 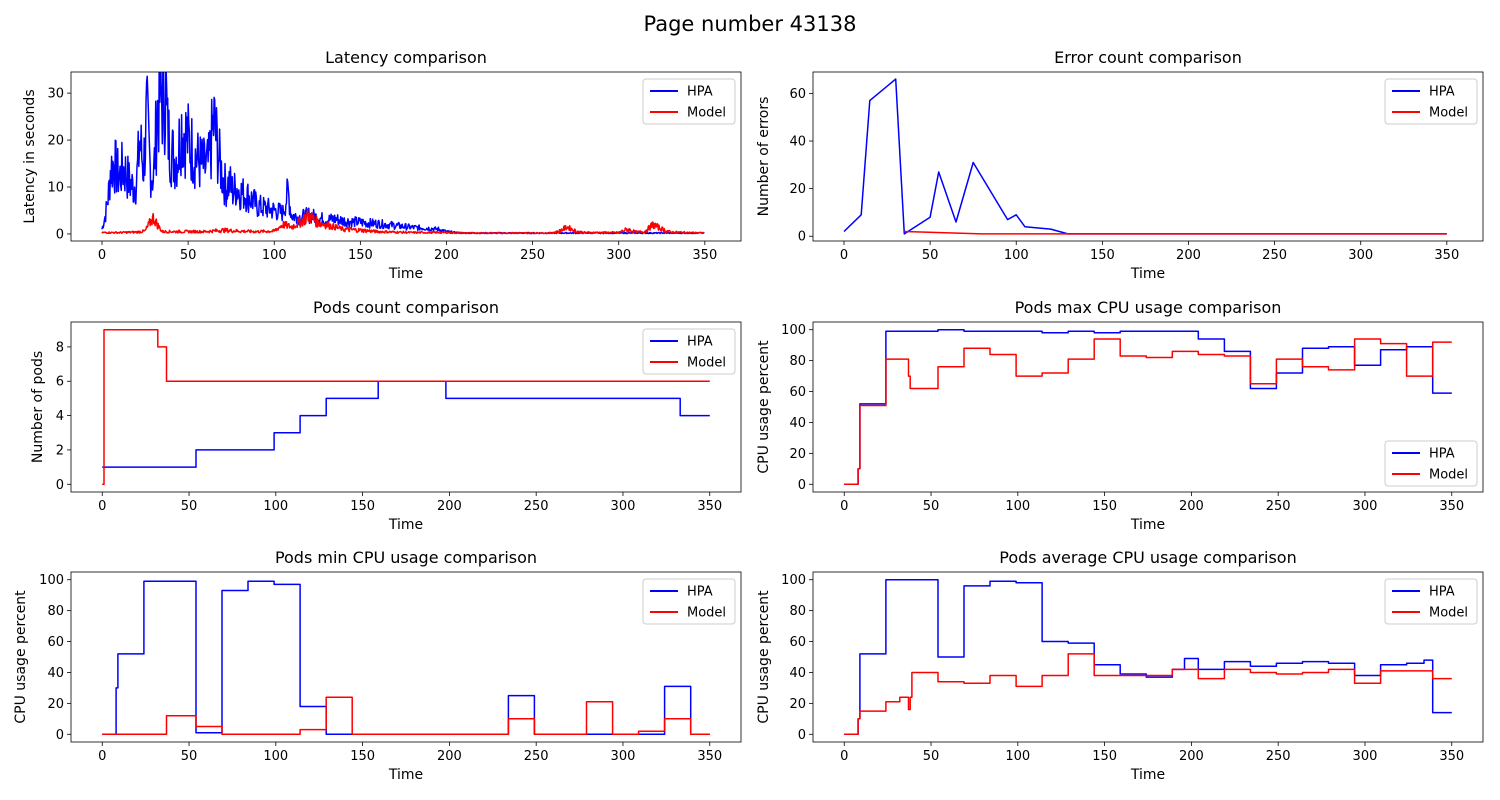 What do you see at coordinates (1147, 557) in the screenshot?
I see `subplot-title: Pods average CPU usage comparison` at bounding box center [1147, 557].